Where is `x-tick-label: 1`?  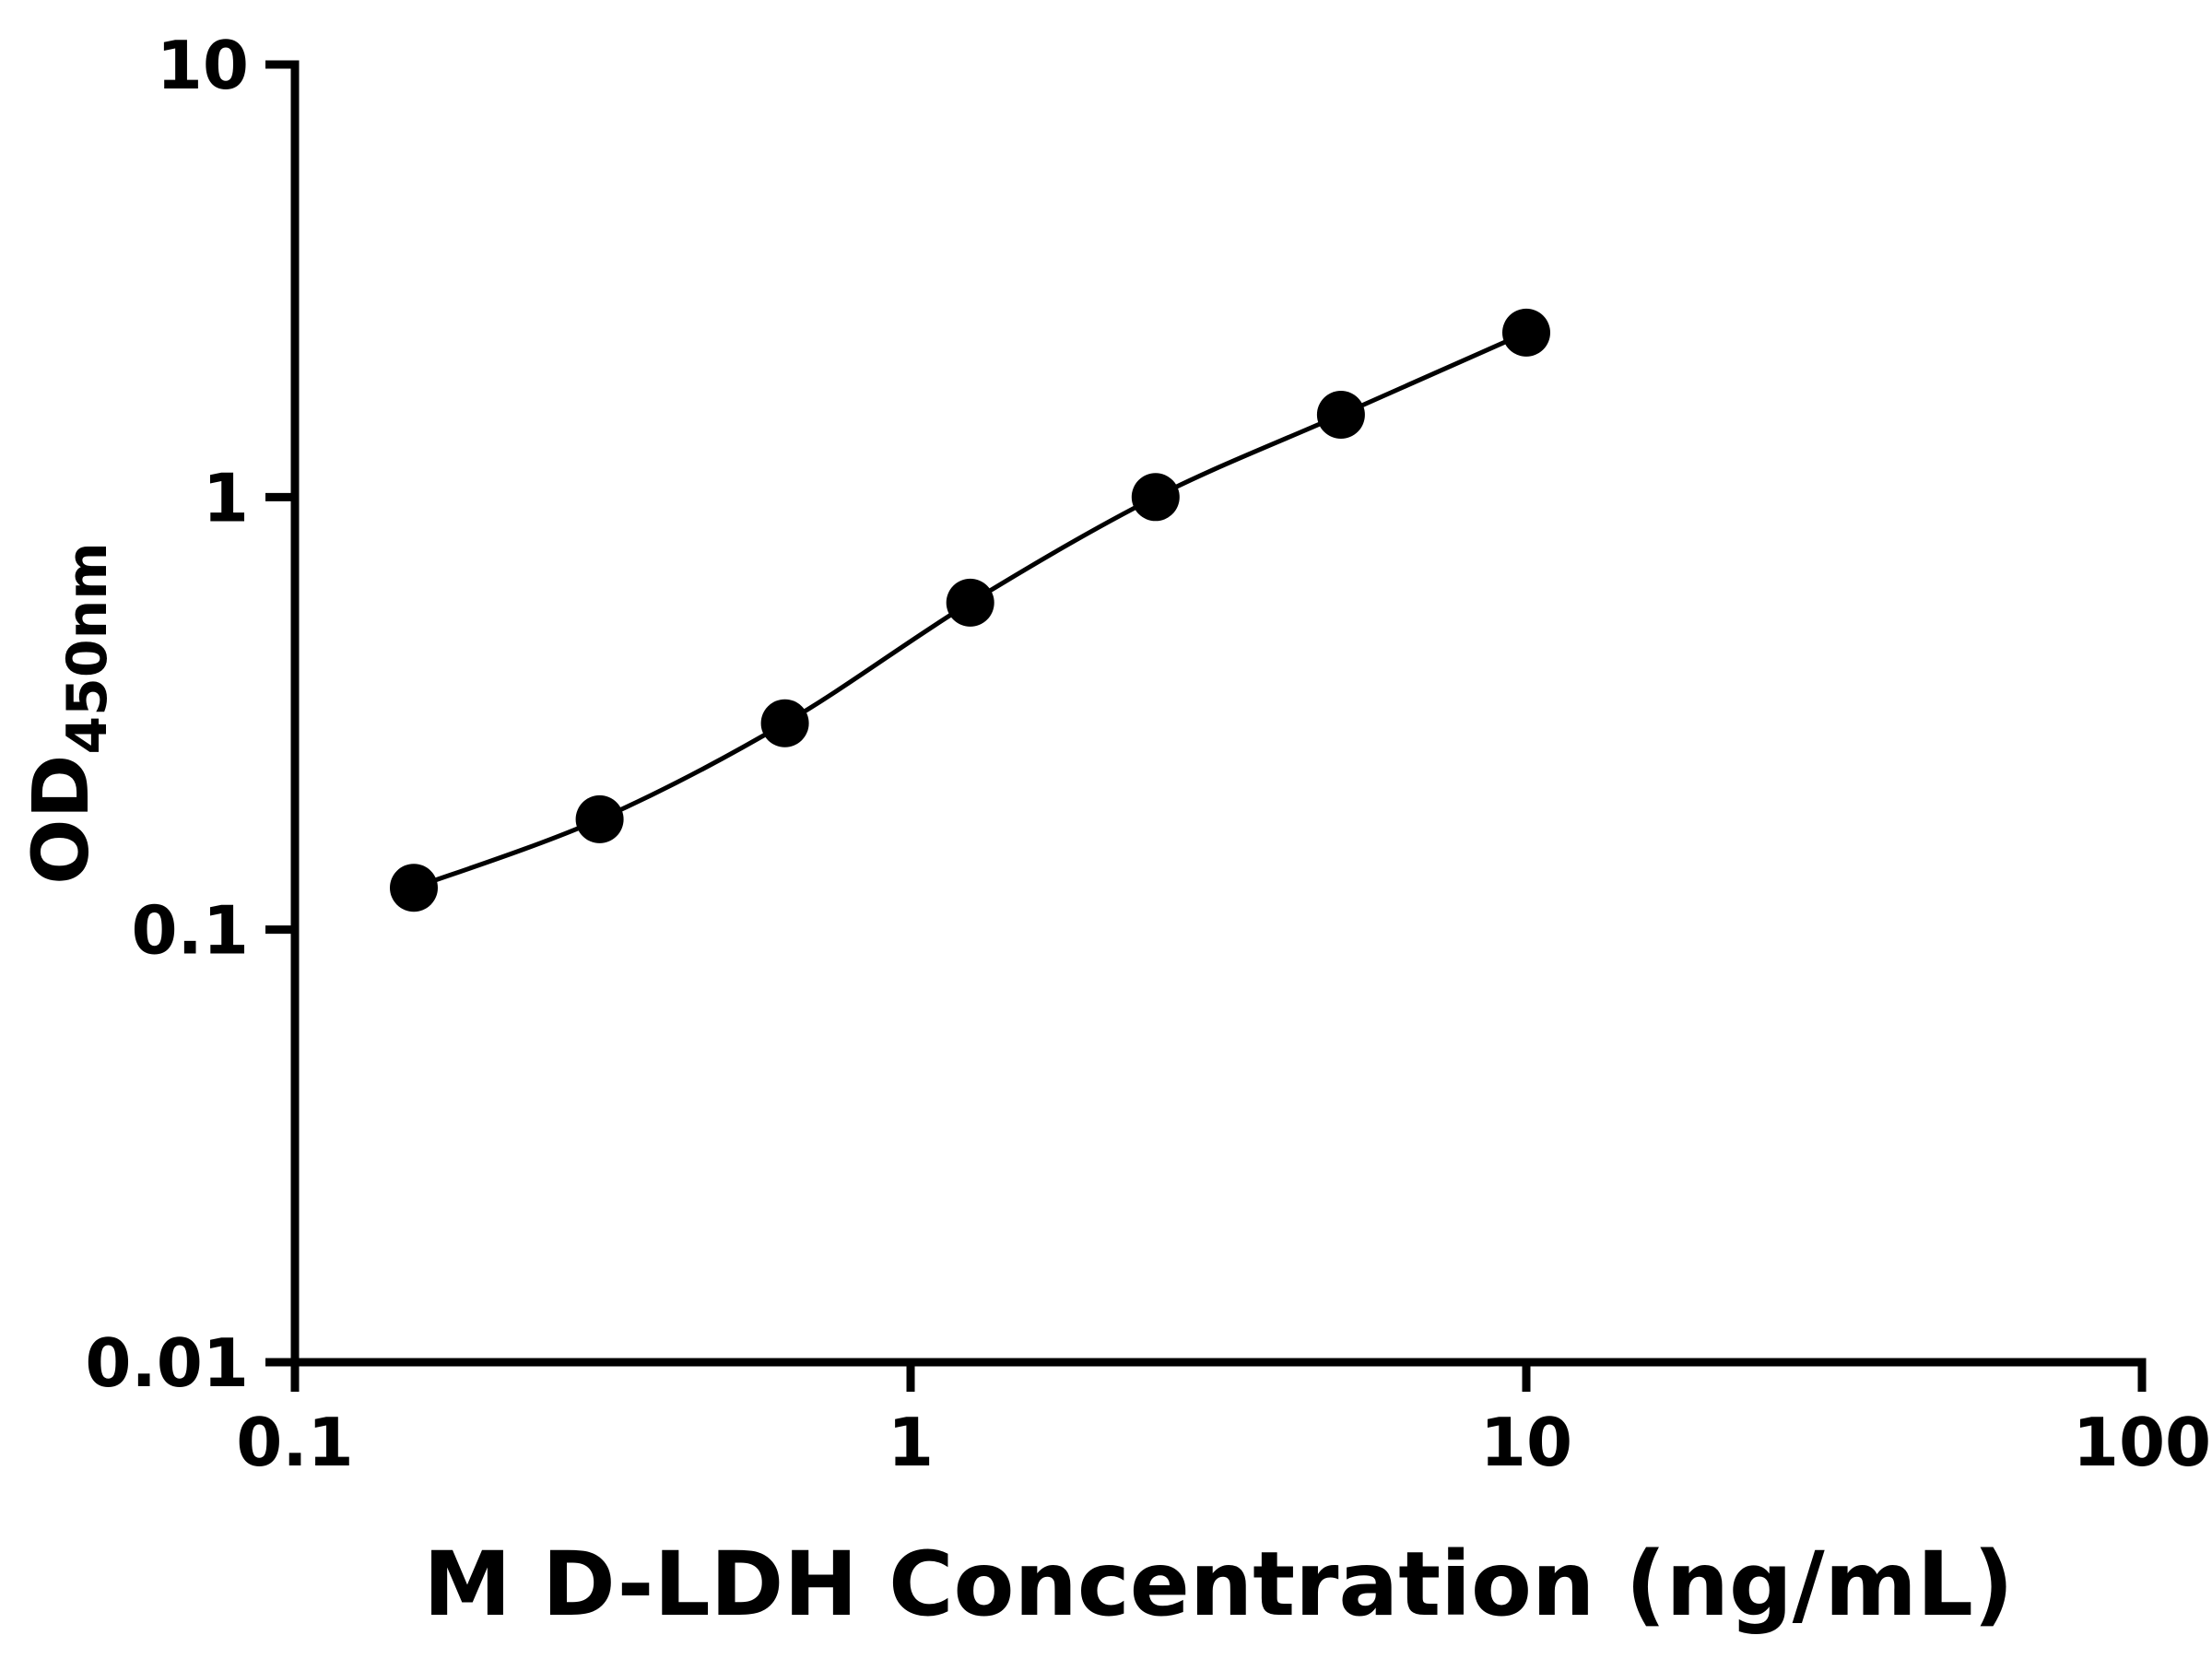
x-tick-label: 1 is located at coordinates (911, 1442).